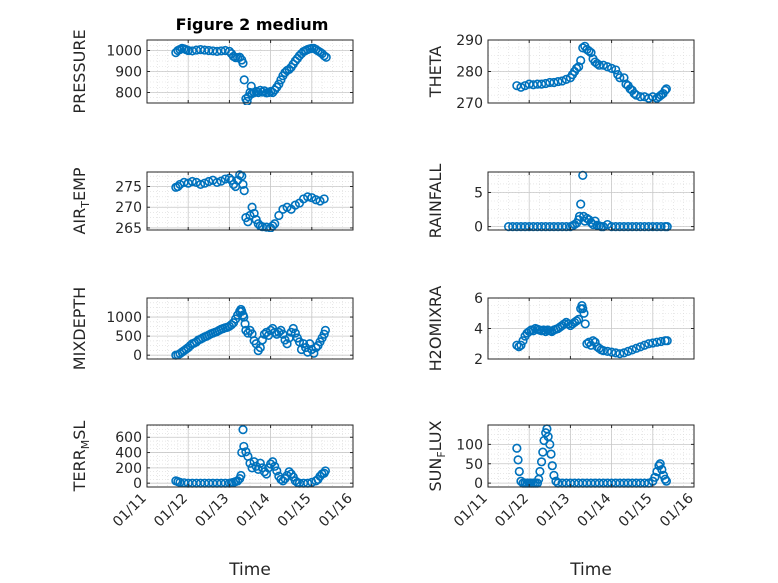 The height and width of the screenshot is (583, 778). I want to click on y-axis-label: SUNFLUX, so click(437, 455).